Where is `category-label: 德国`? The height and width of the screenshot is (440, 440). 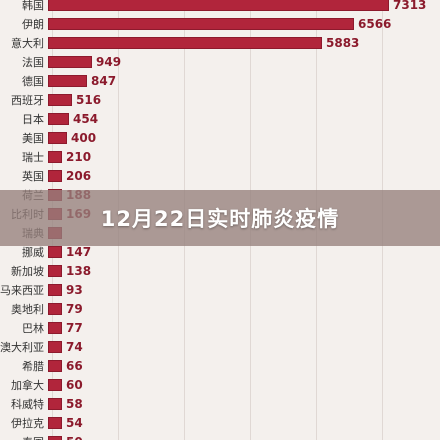
category-label: 德国 is located at coordinates (33, 81).